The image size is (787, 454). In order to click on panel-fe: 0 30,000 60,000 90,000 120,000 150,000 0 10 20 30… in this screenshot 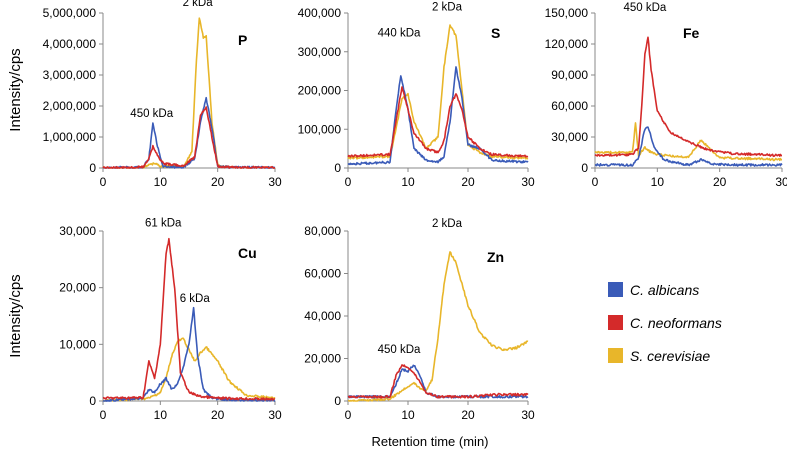, I will do `click(666, 95)`.